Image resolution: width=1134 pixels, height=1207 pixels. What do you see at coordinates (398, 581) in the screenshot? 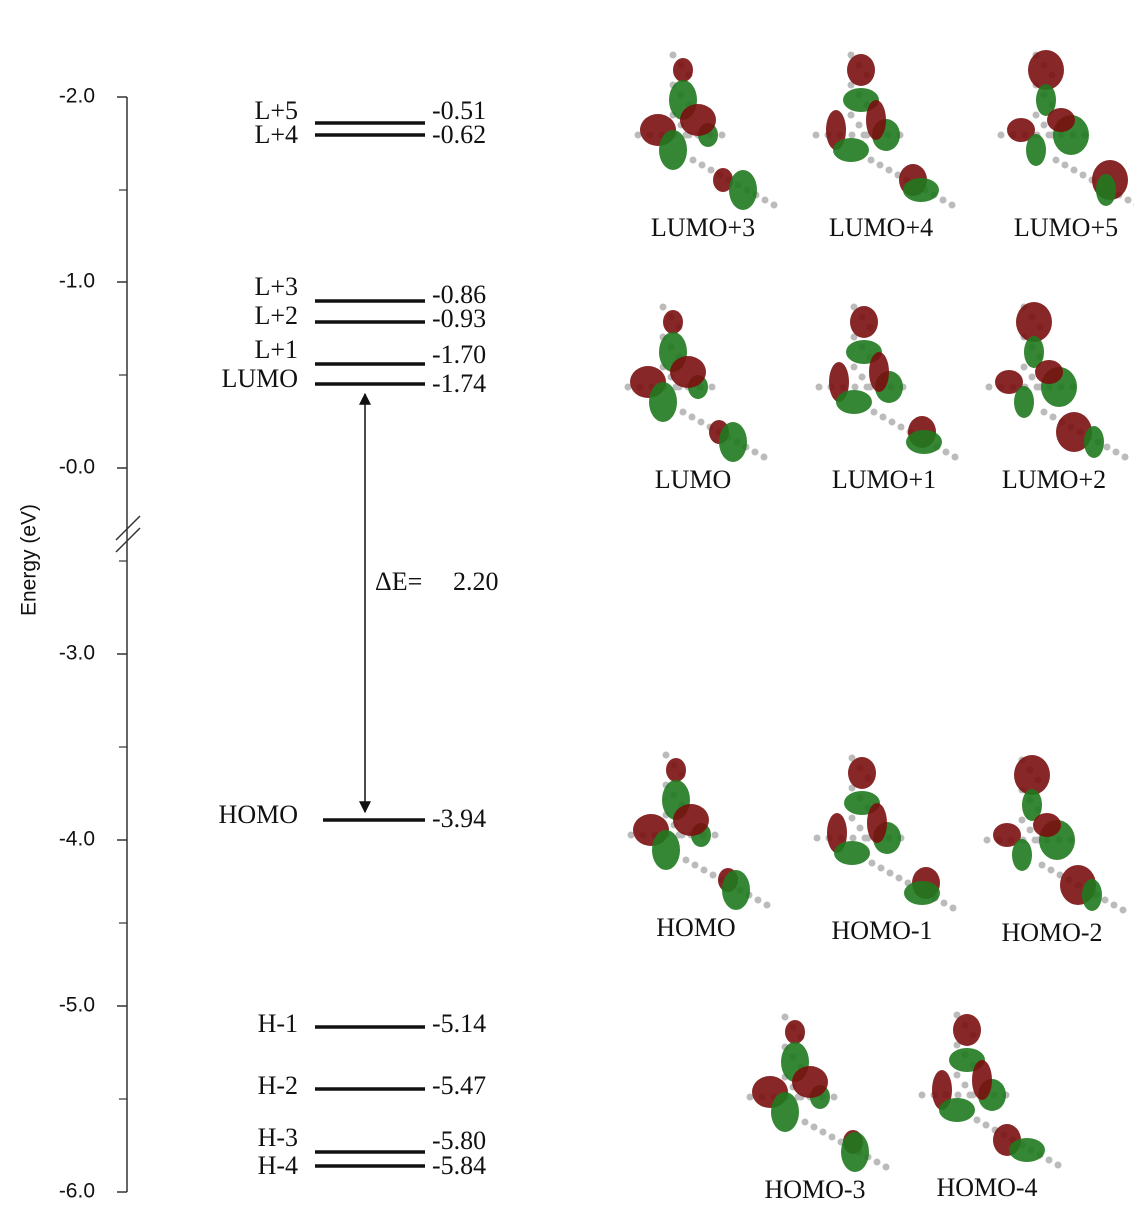
I see `gap-label: ΔE=` at bounding box center [398, 581].